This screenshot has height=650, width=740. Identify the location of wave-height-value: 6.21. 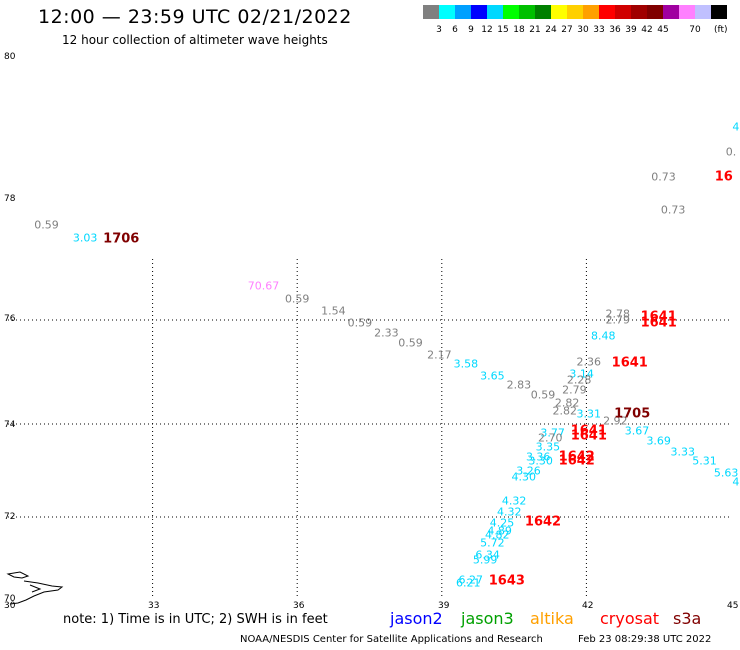
(468, 583).